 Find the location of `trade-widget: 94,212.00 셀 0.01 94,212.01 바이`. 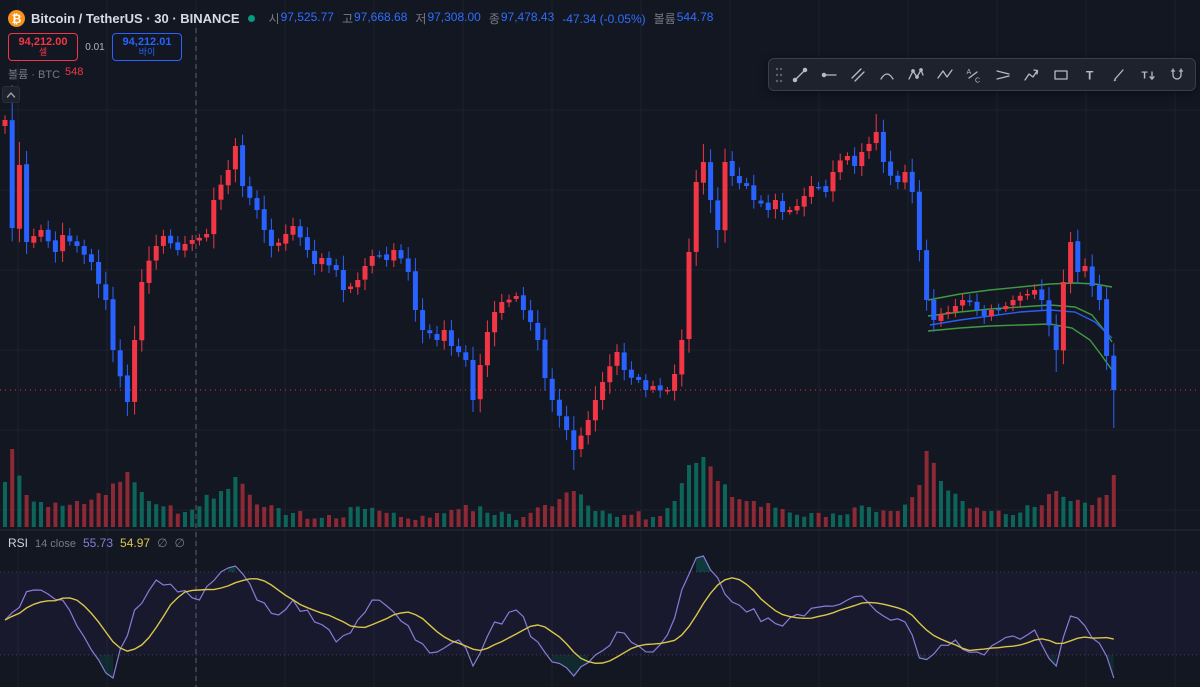

trade-widget: 94,212.00 셀 0.01 94,212.01 바이 is located at coordinates (95, 47).